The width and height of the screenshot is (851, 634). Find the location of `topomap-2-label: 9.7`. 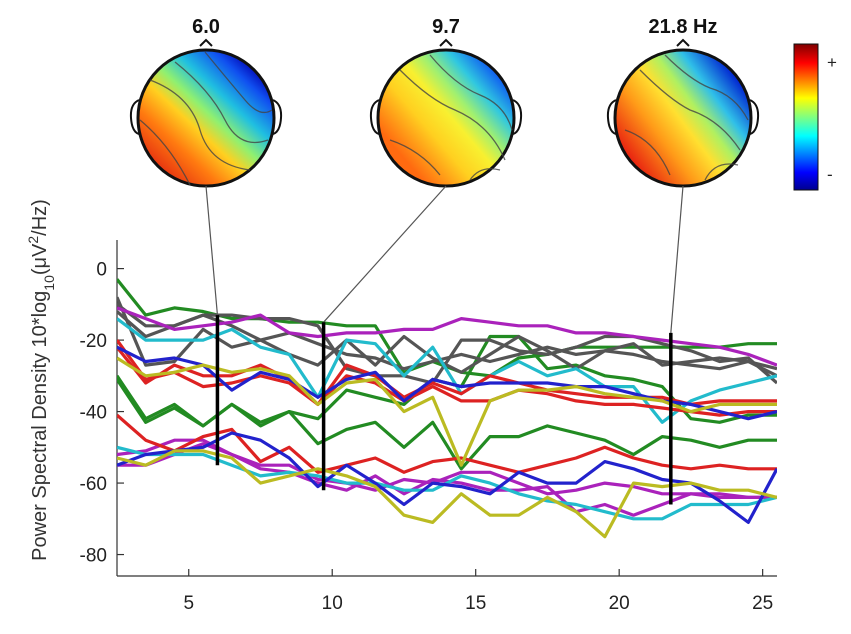

topomap-2-label: 9.7 is located at coordinates (446, 27).